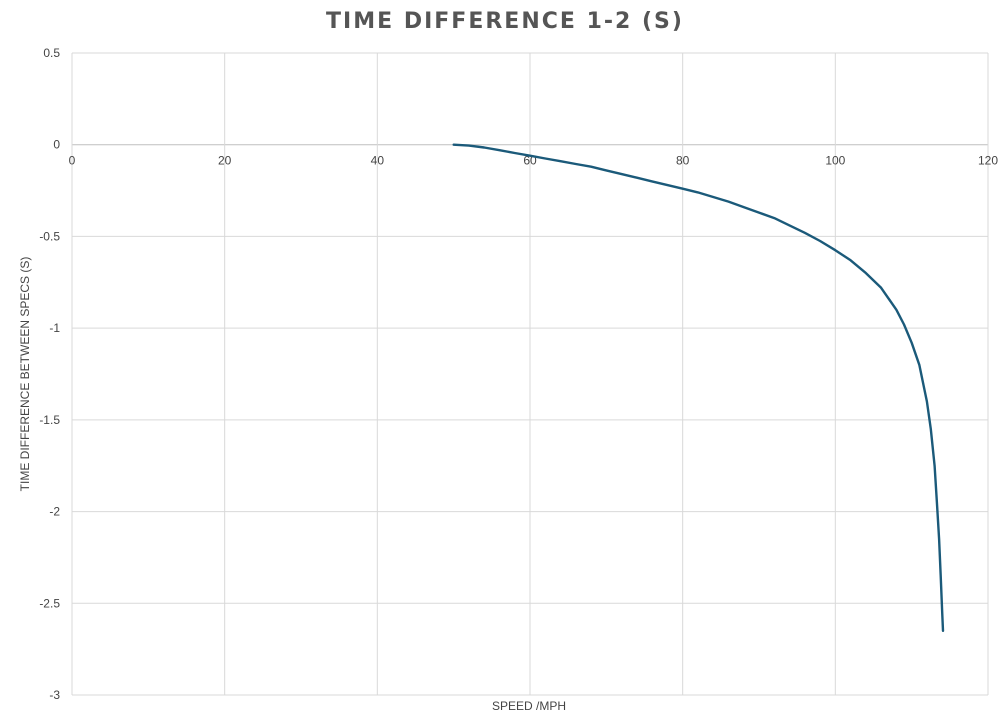  I want to click on x-tick-label: 40, so click(378, 161).